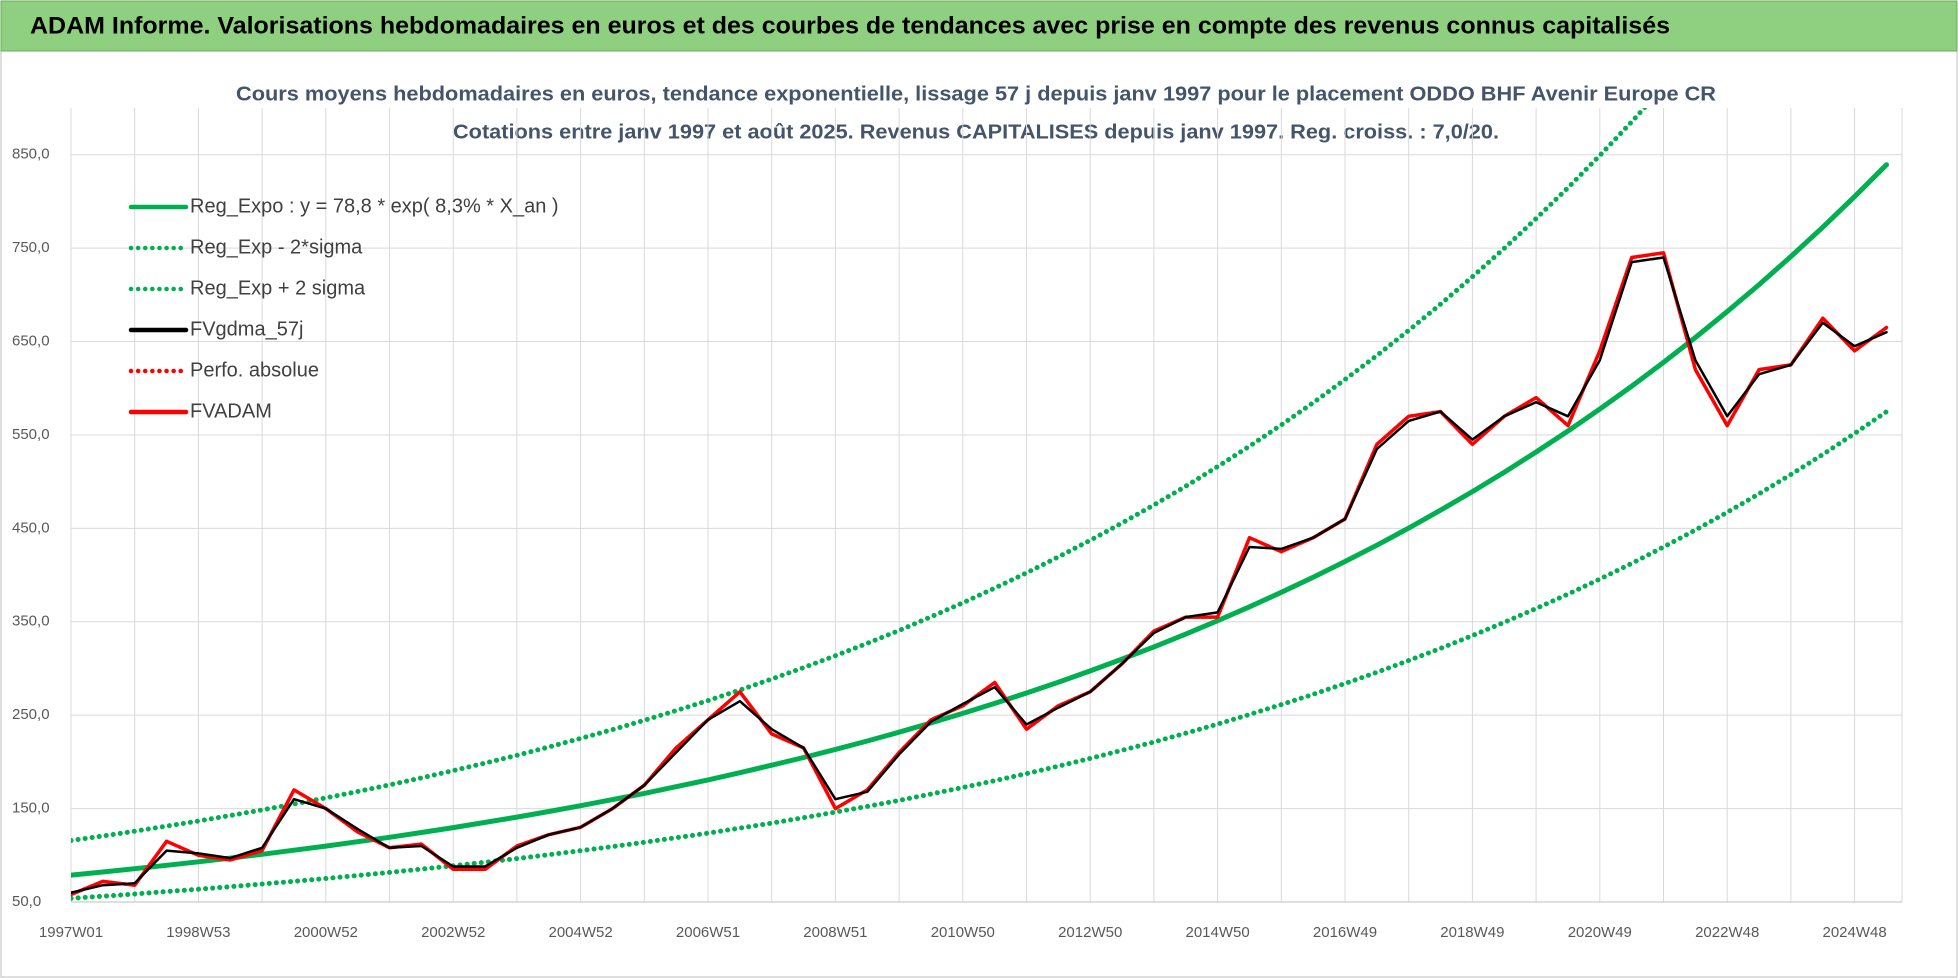 The width and height of the screenshot is (1958, 978). What do you see at coordinates (71, 932) in the screenshot?
I see `x-tick-label: 1997W01` at bounding box center [71, 932].